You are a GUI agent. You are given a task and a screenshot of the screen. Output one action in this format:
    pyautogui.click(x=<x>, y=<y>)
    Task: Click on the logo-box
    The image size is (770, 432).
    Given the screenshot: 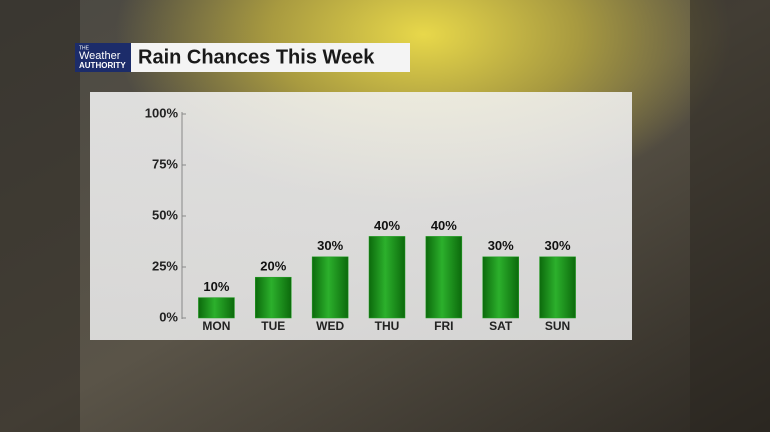 What is the action you would take?
    pyautogui.click(x=103, y=57)
    